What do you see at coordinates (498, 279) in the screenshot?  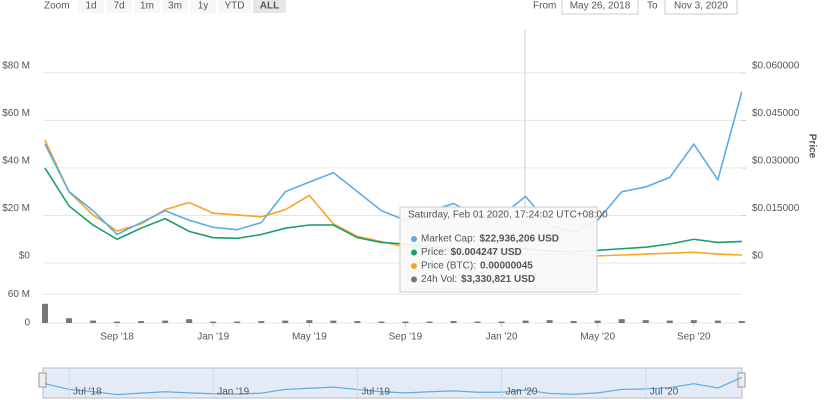 I see `tooltip-value: $3,330,821 USD` at bounding box center [498, 279].